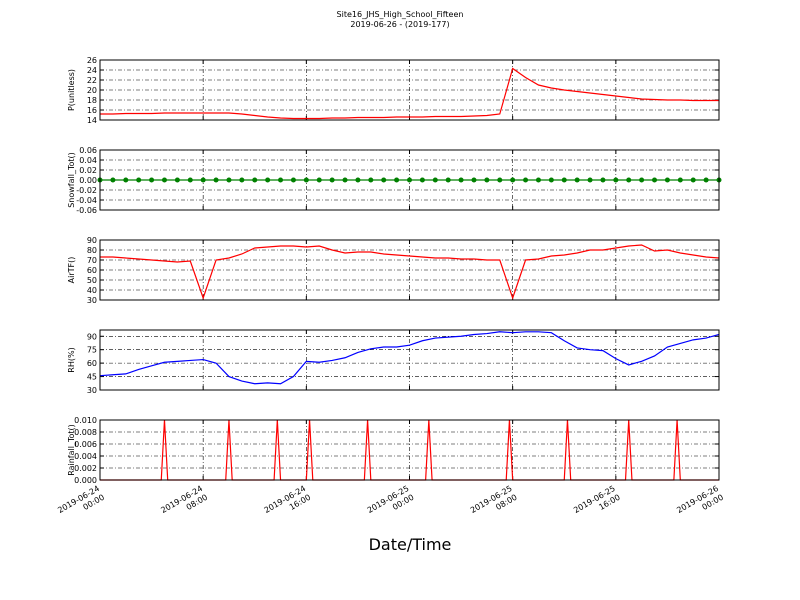 The image size is (800, 600). Describe the element at coordinates (399, 24) in the screenshot. I see `figure-subtitle: 2019-06-26 - (2019-177)` at that location.